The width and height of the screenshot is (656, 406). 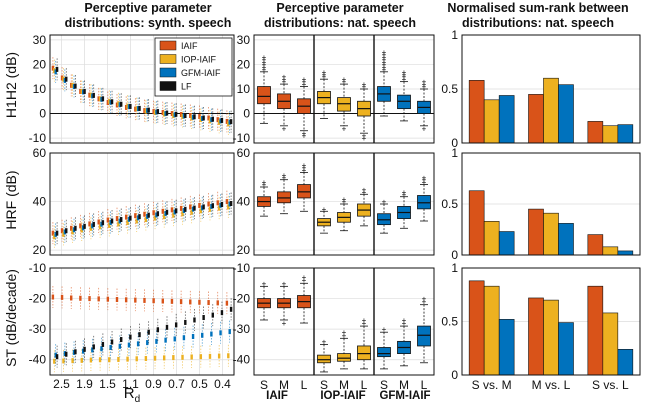 What do you see at coordinates (344, 104) in the screenshot?
I see `box-h1h2-box-iop-iaif-m` at bounding box center [344, 104].